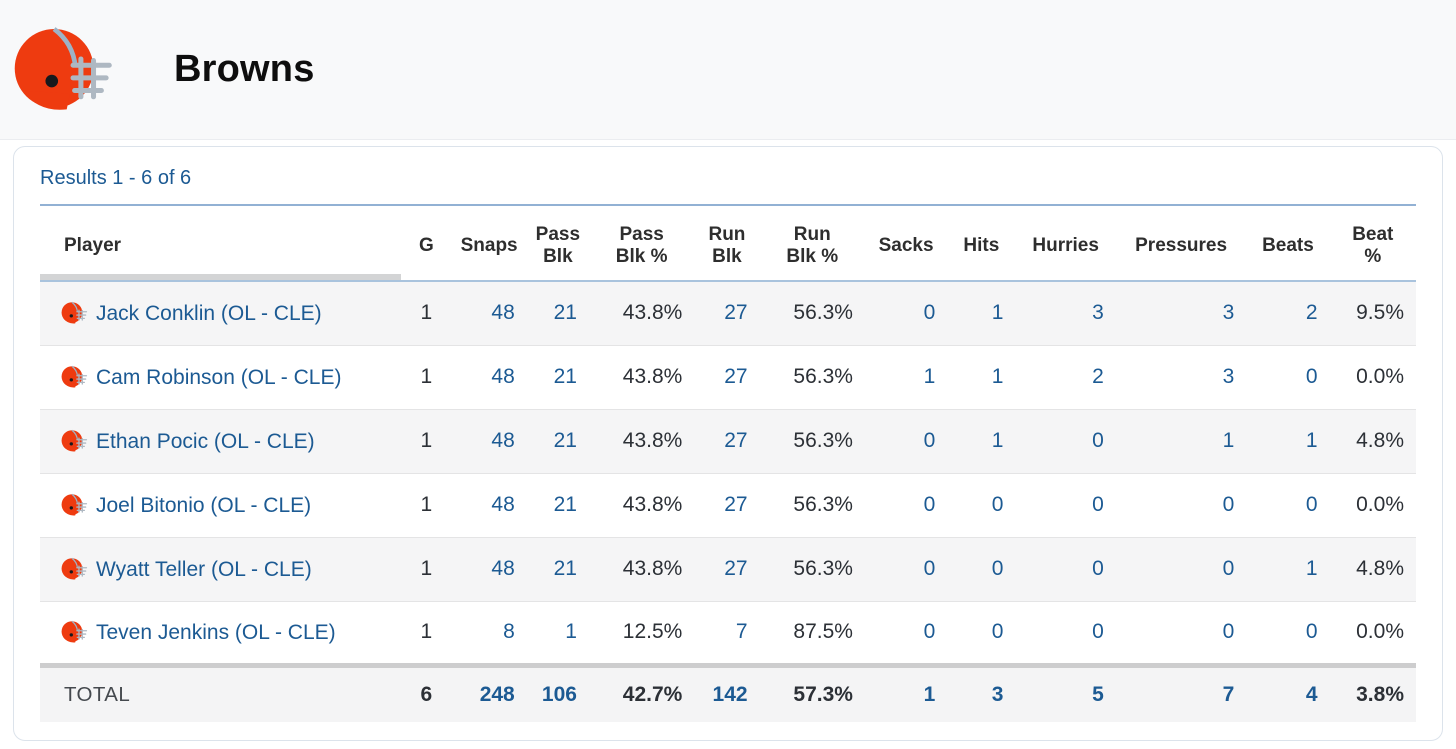  I want to click on cell-beat-pct: 4.8%, so click(1380, 441).